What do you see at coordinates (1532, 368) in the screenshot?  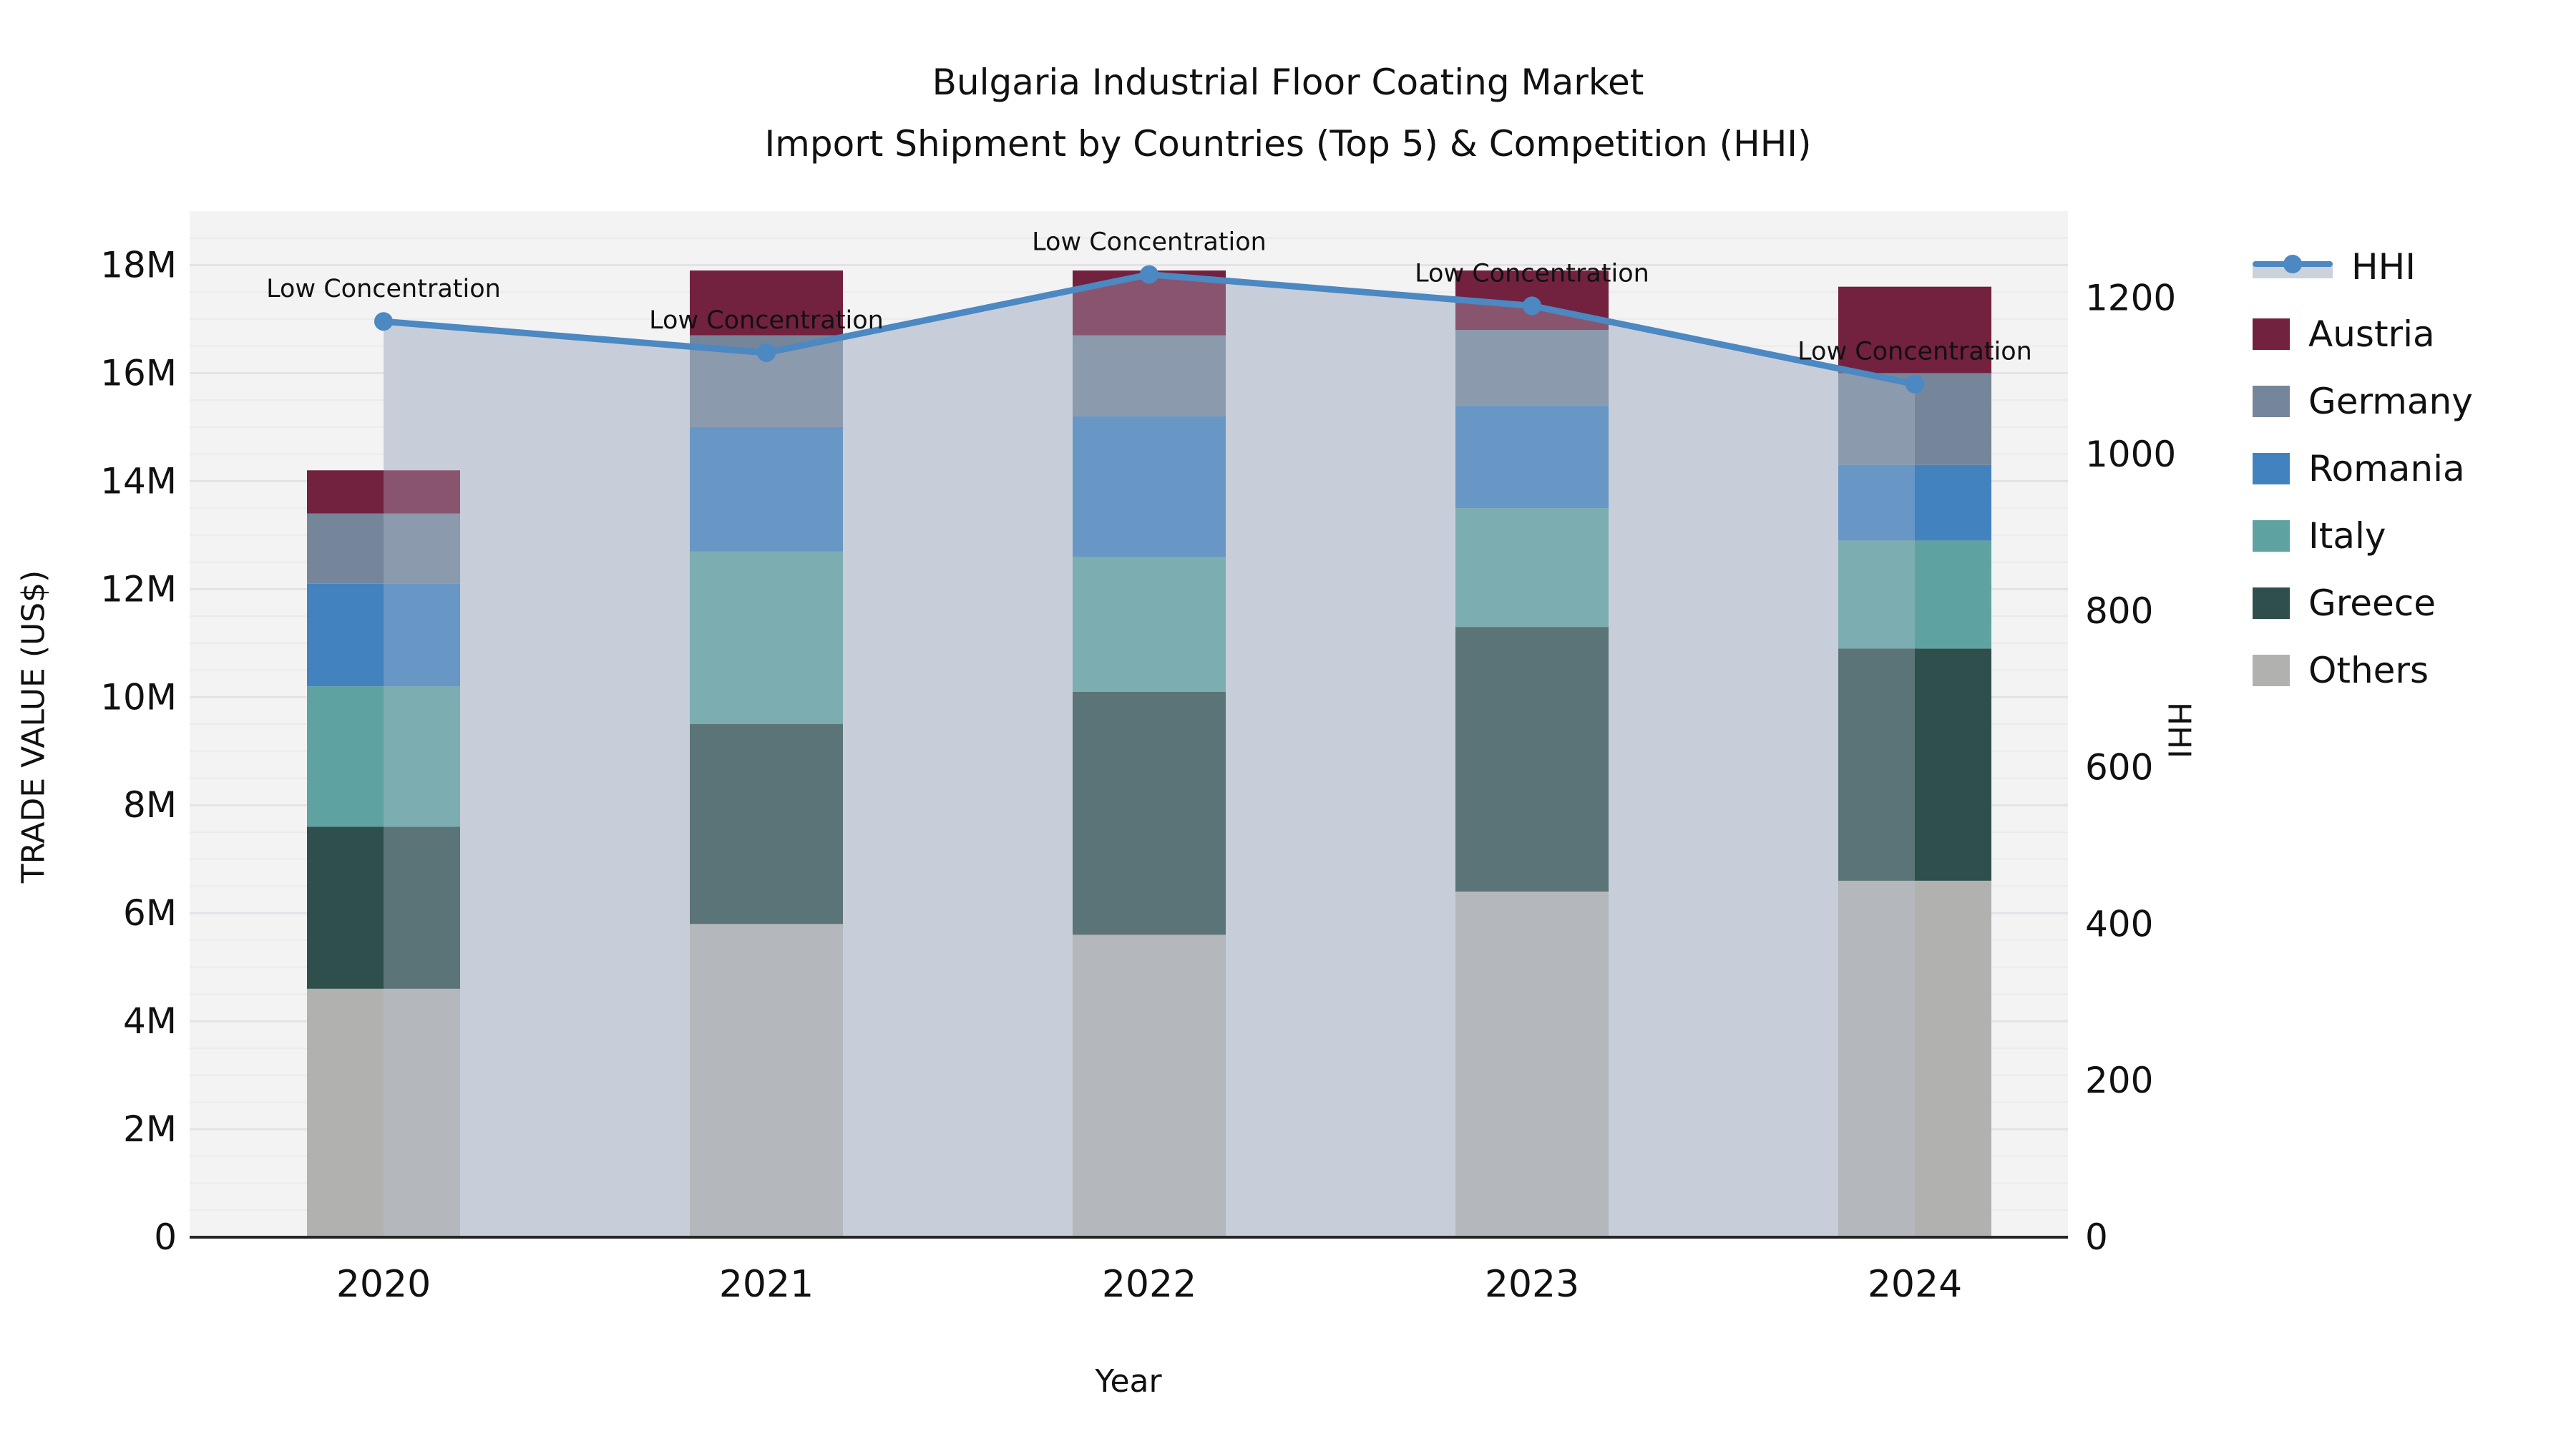 I see `bar-segment-germany-2023` at bounding box center [1532, 368].